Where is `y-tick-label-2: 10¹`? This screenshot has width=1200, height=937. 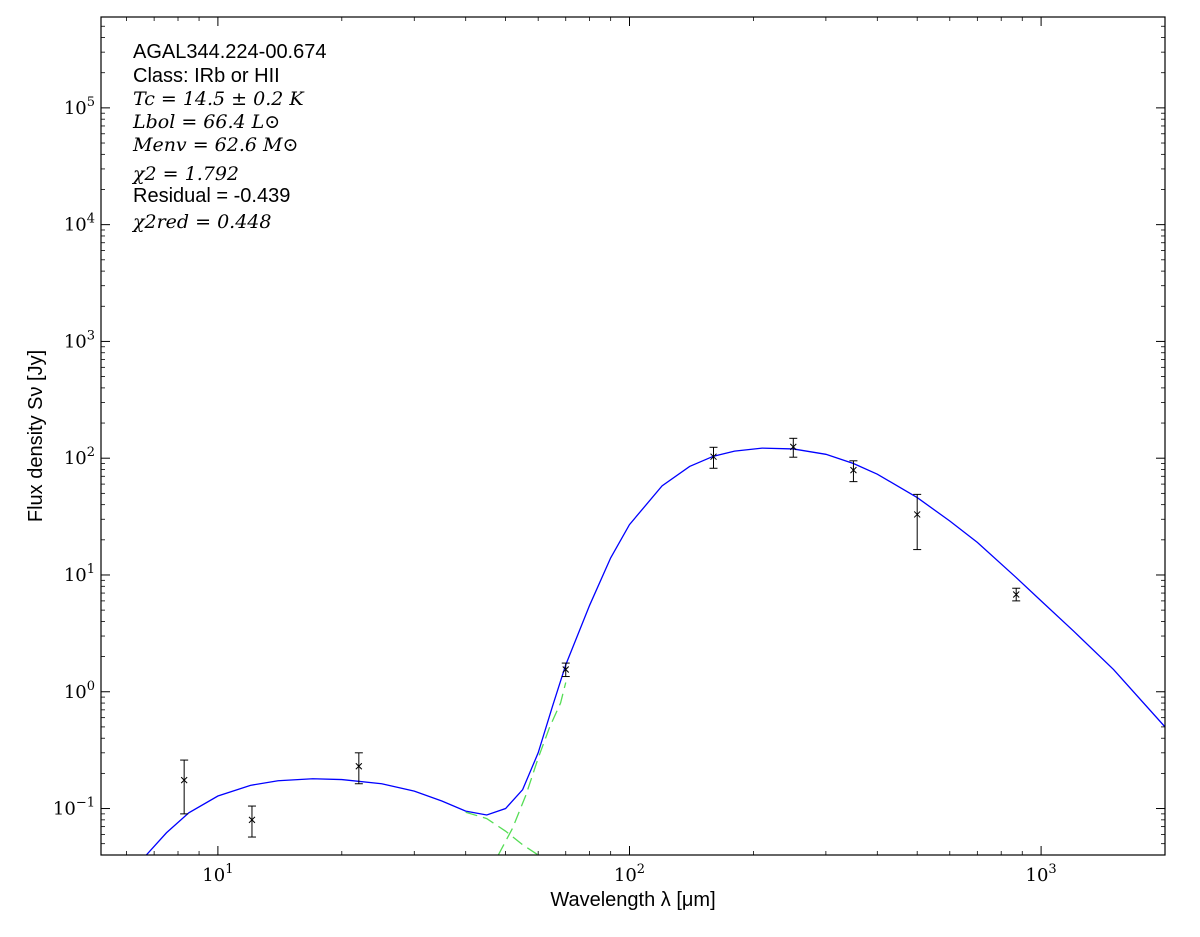
y-tick-label-2: 10¹ is located at coordinates (79, 574).